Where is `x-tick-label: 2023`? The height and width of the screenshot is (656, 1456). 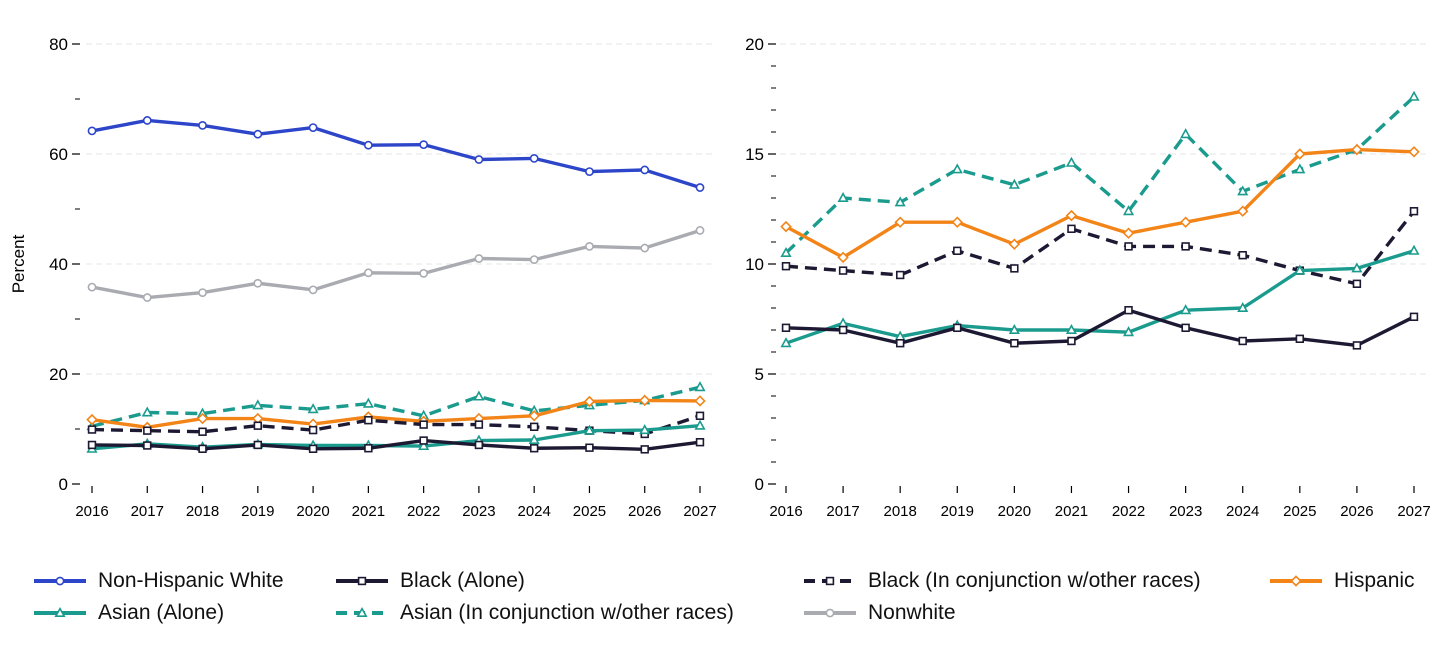 x-tick-label: 2023 is located at coordinates (1185, 511).